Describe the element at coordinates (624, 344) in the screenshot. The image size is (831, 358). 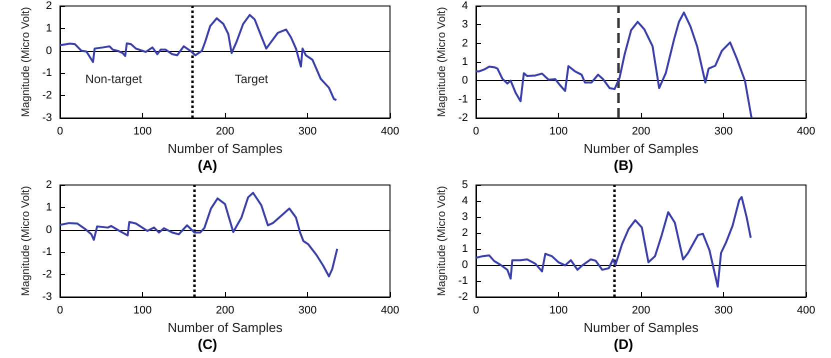
I see `text: (D)` at that location.